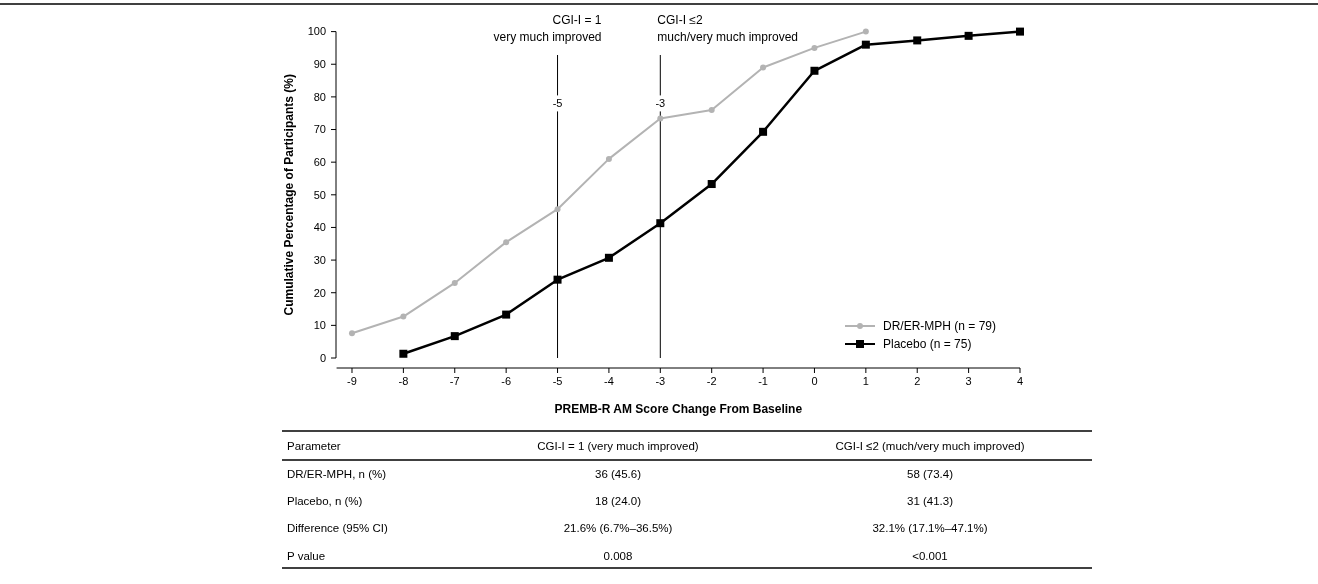 This screenshot has width=1318, height=584. Describe the element at coordinates (917, 381) in the screenshot. I see `x-tick-label: 2` at that location.